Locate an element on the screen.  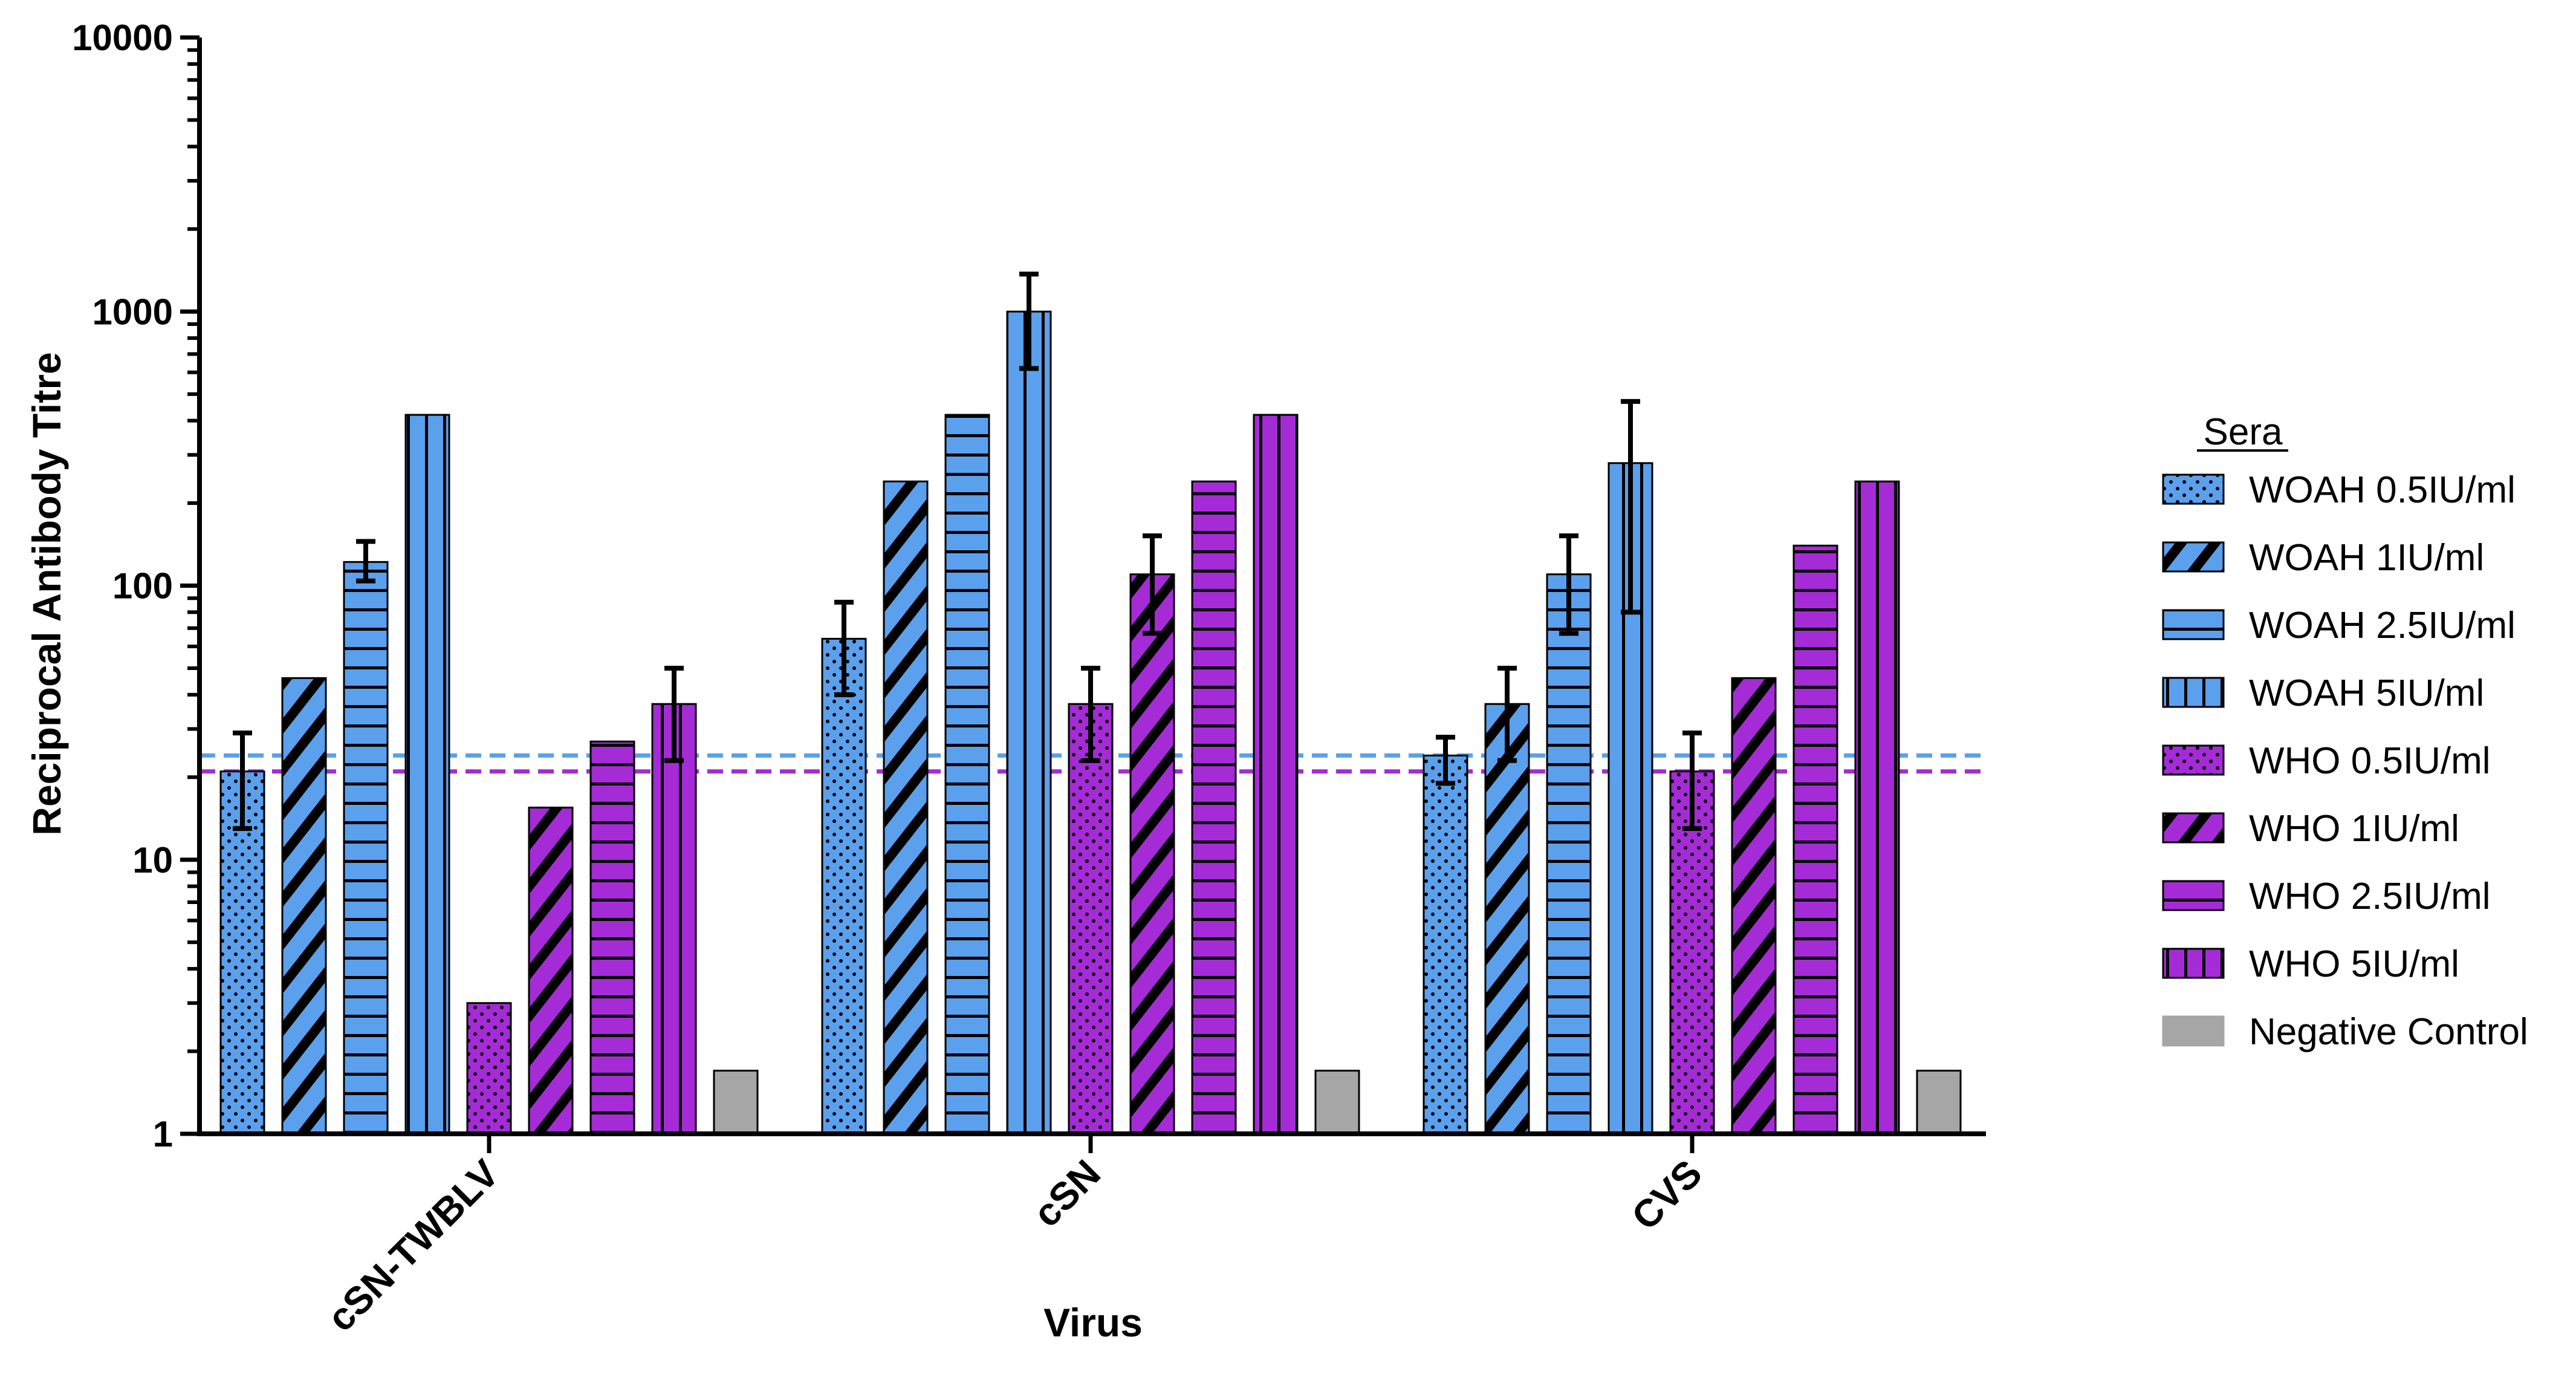
legend-item: Negative Control is located at coordinates (2345, 1032).